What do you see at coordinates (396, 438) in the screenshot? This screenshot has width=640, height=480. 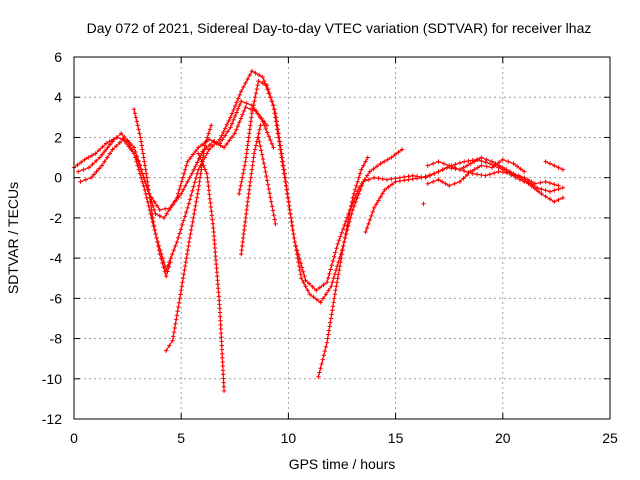 I see `x-tick-label: 15` at bounding box center [396, 438].